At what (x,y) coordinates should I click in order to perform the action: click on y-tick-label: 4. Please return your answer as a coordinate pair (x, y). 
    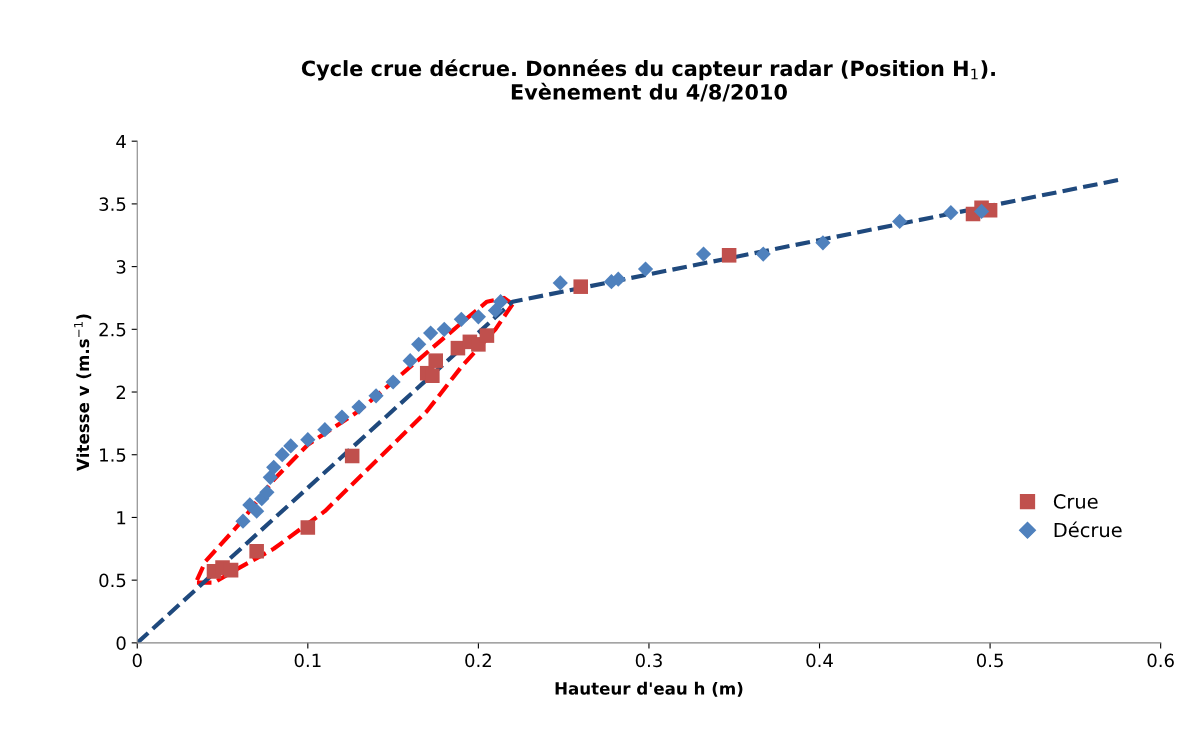
    Looking at the image, I should click on (121, 141).